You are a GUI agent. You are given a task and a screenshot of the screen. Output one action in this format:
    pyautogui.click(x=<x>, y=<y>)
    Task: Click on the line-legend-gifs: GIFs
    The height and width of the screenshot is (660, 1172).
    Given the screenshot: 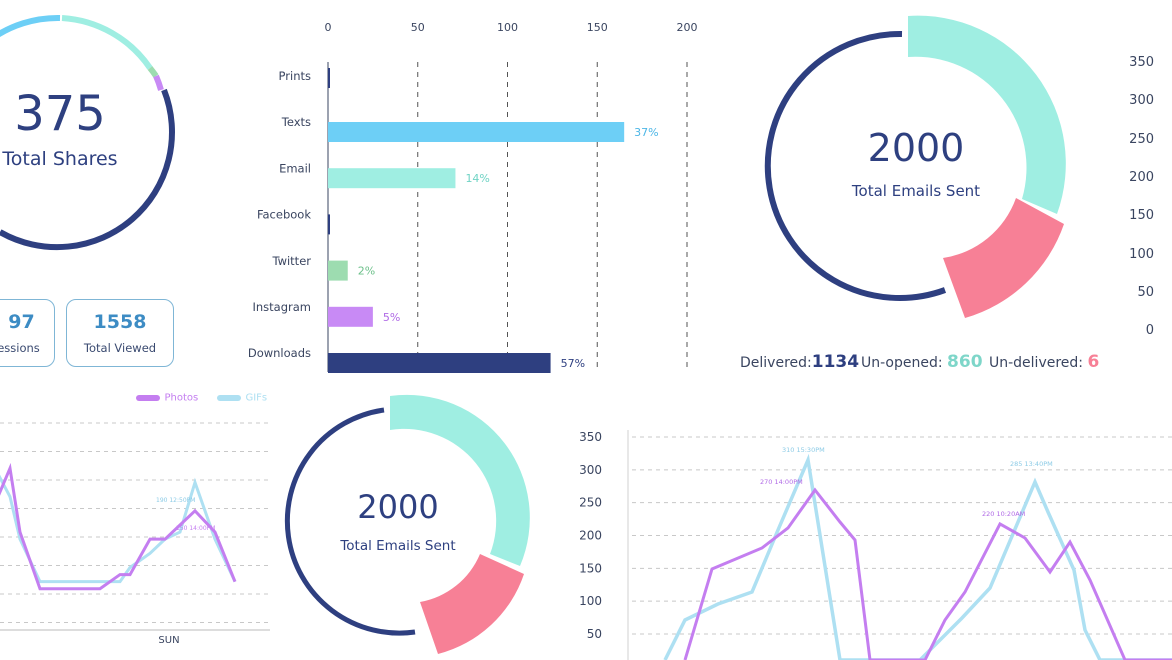 What is the action you would take?
    pyautogui.click(x=242, y=398)
    